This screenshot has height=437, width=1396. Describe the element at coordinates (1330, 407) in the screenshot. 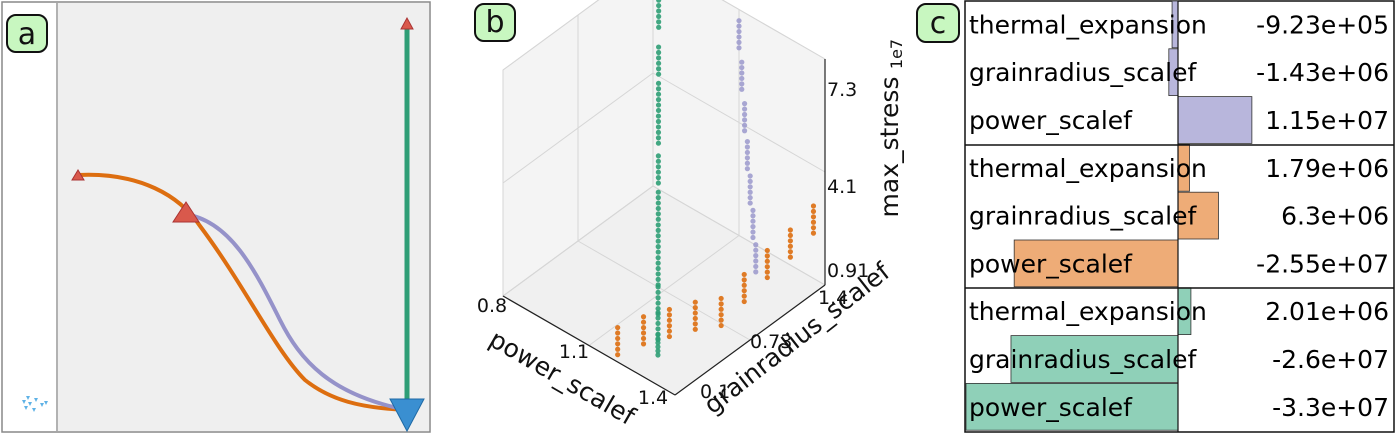

I see `feature-value: -3.3e+07` at that location.